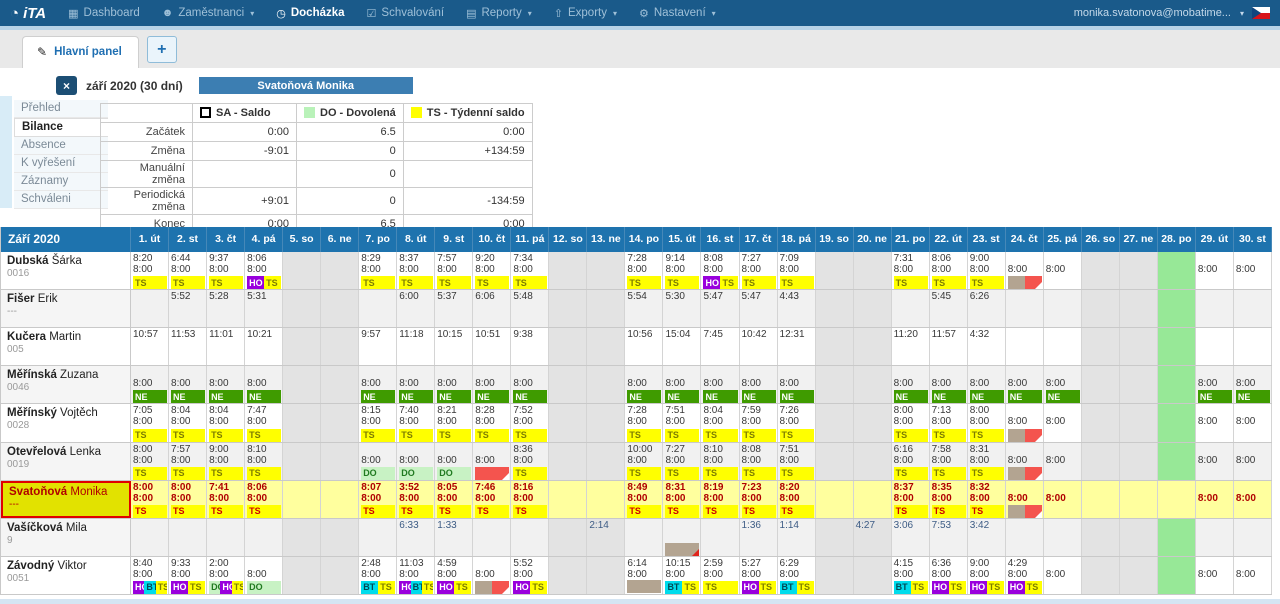 The image size is (1280, 604). I want to click on day-cell: 8:06 8:00 HO TS, so click(264, 271).